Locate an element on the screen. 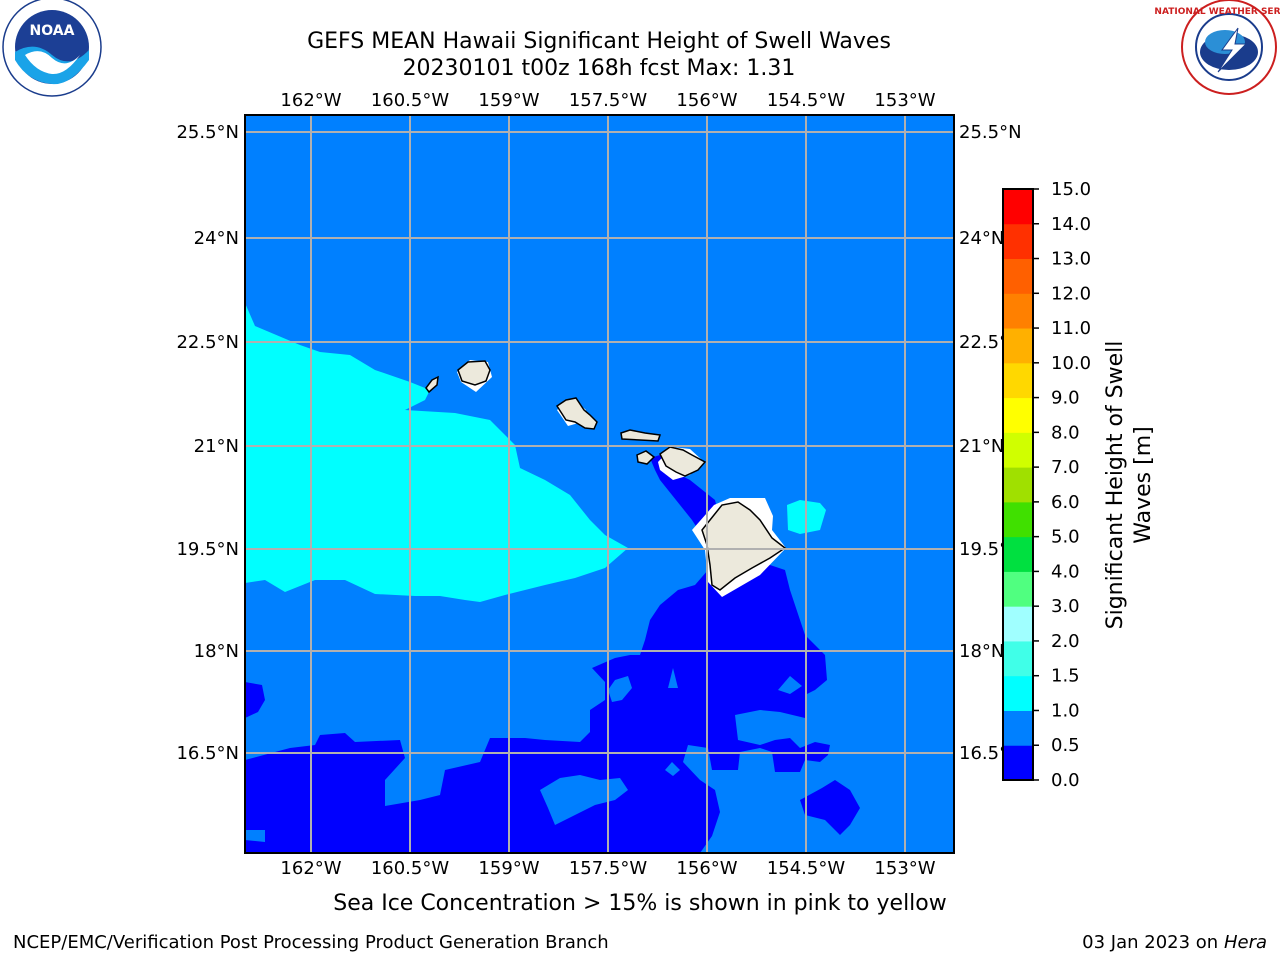 The image size is (1280, 960). island-niihau is located at coordinates (432, 384).